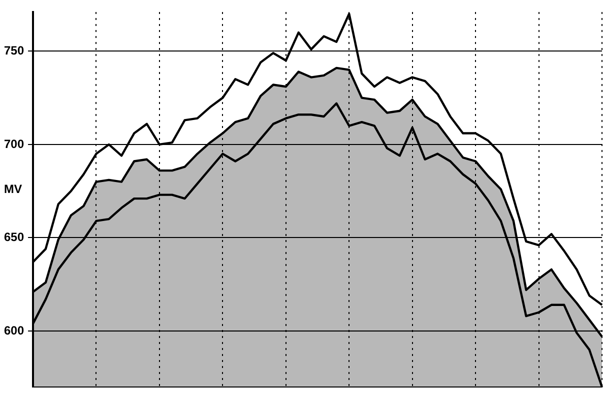  What do you see at coordinates (14, 50) in the screenshot?
I see `y-tick-label: 750` at bounding box center [14, 50].